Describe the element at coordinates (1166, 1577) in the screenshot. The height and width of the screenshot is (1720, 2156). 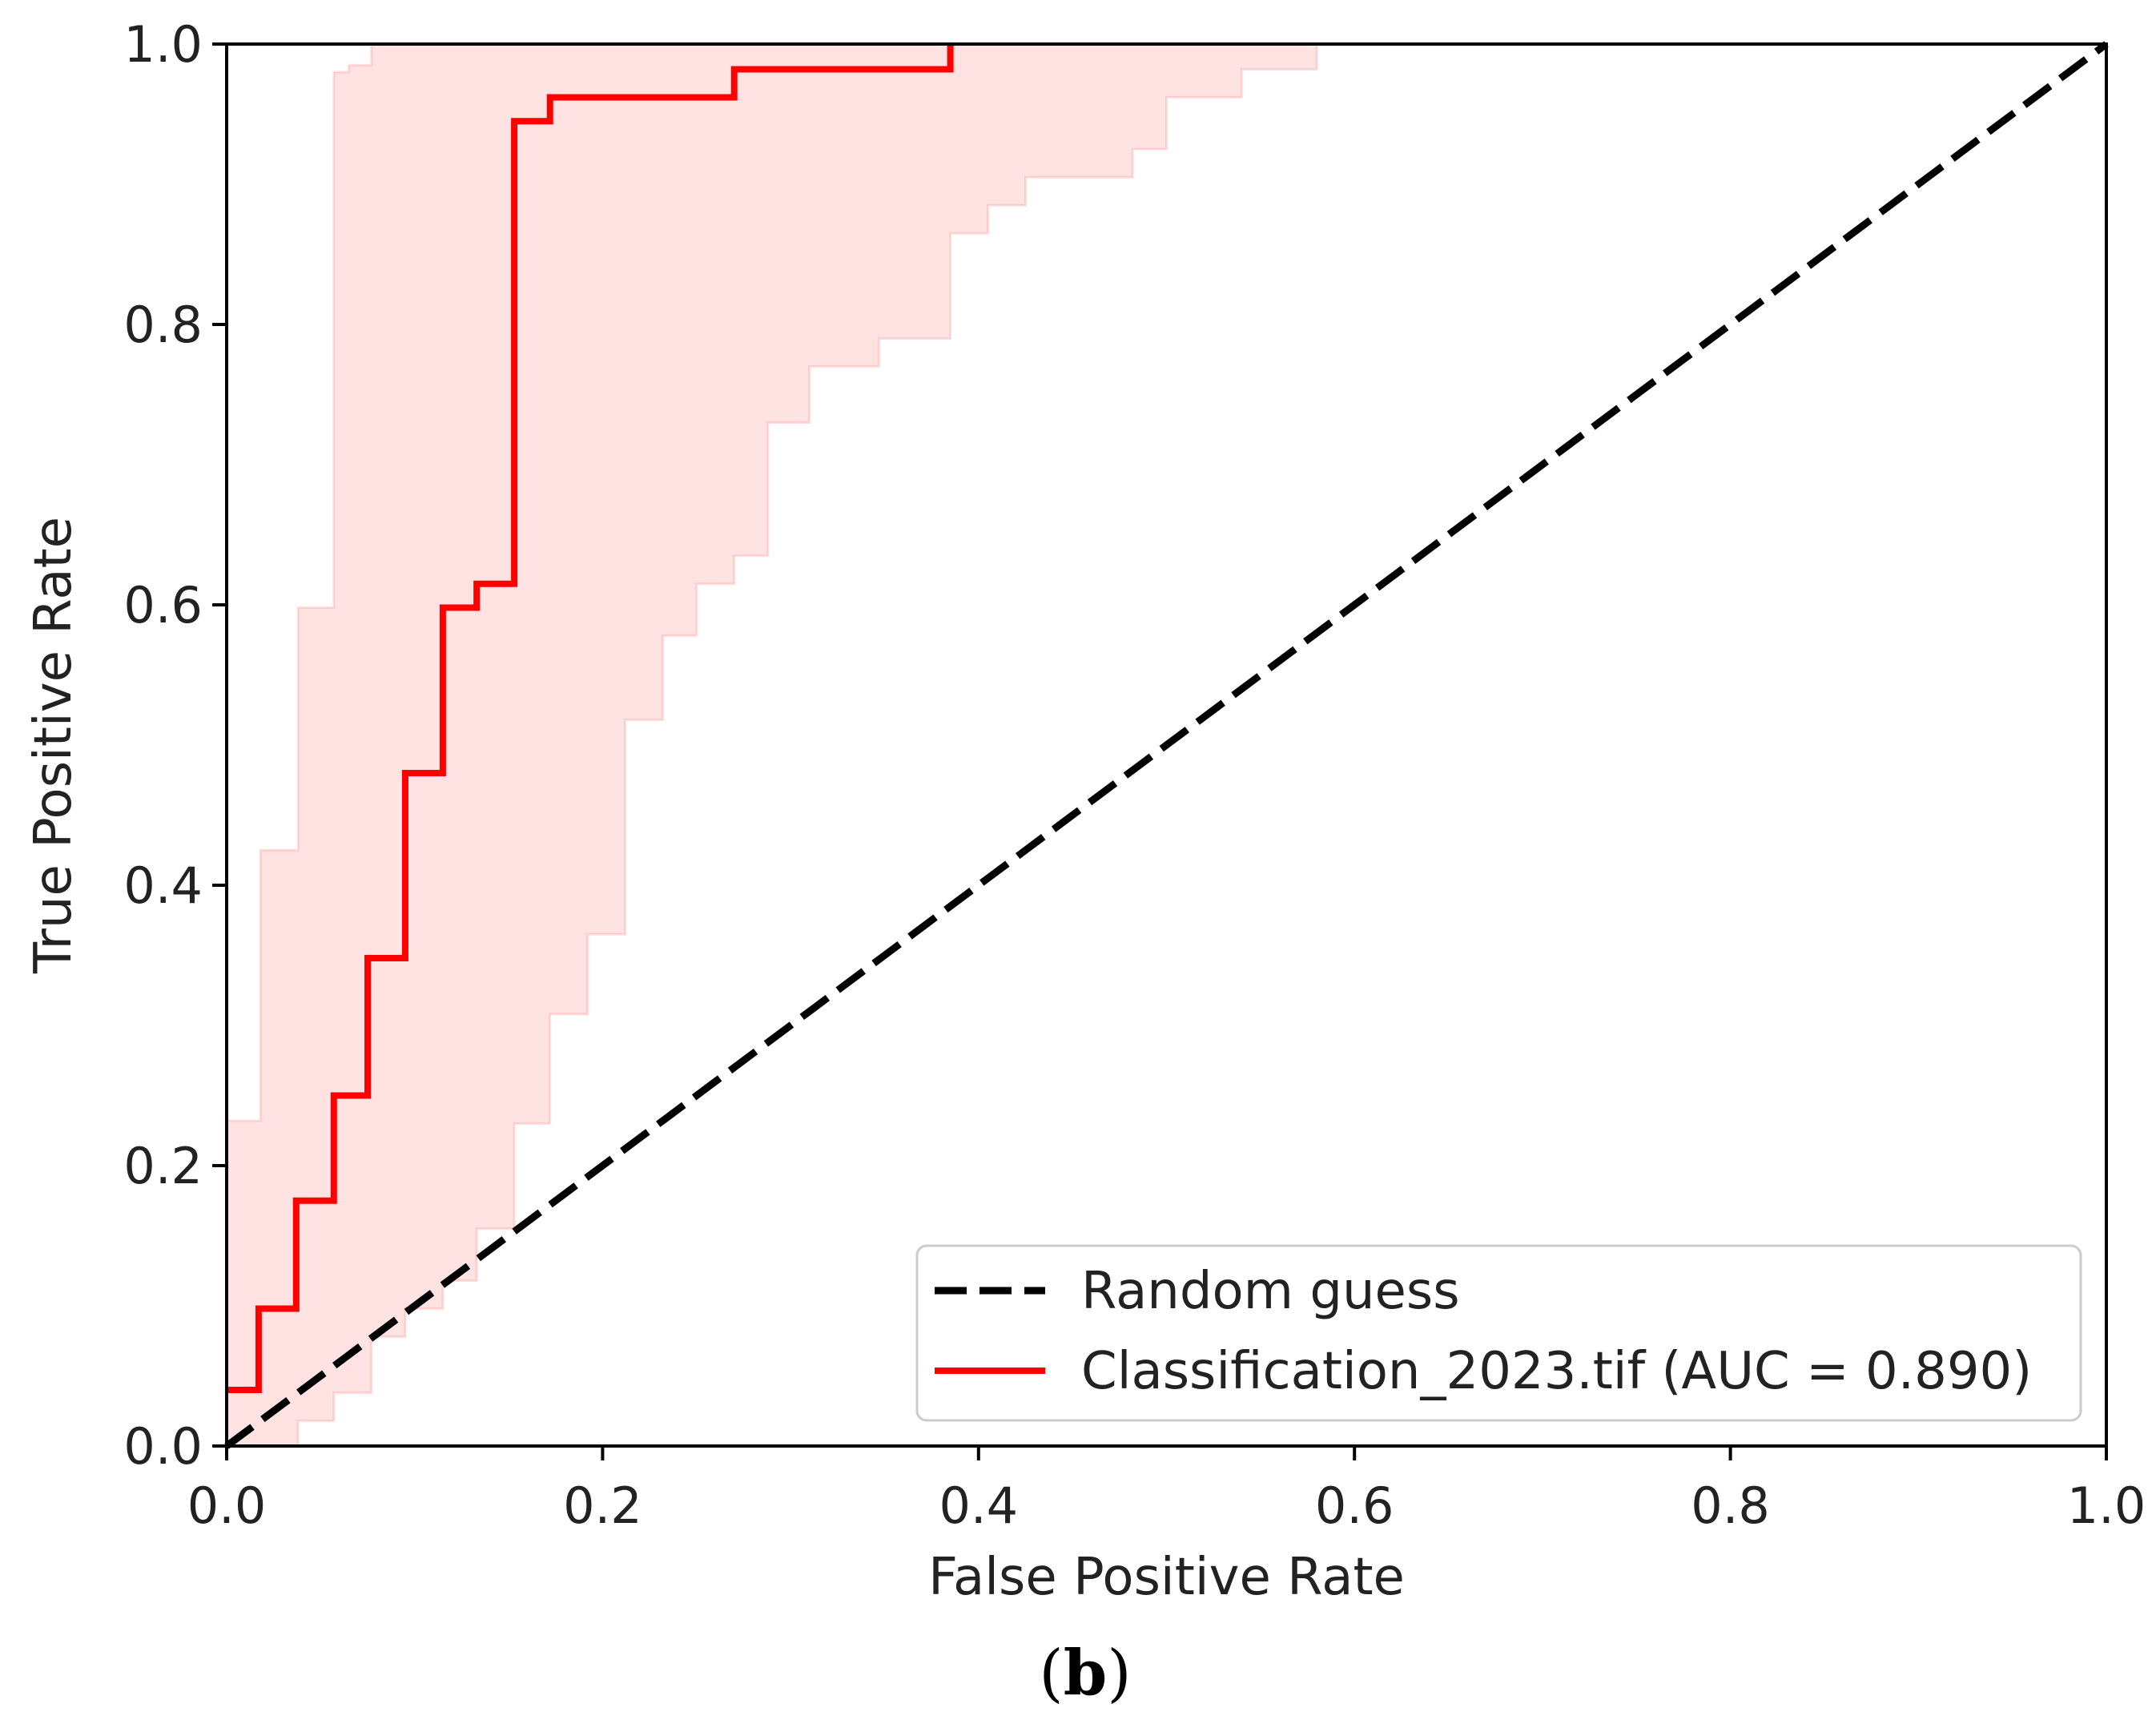
I see `x-axis-title: False Positive Rate` at that location.